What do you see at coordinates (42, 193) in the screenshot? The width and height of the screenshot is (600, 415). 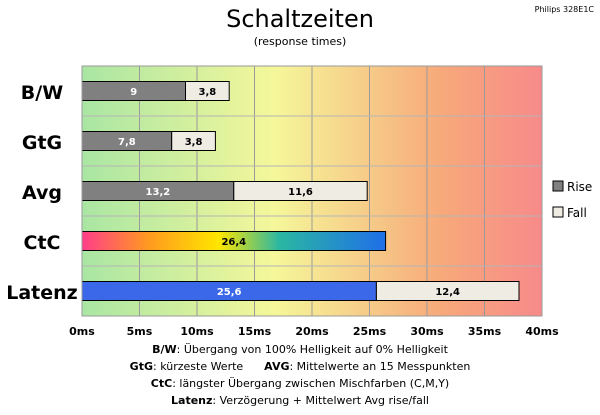 I see `category-label: Avg` at bounding box center [42, 193].